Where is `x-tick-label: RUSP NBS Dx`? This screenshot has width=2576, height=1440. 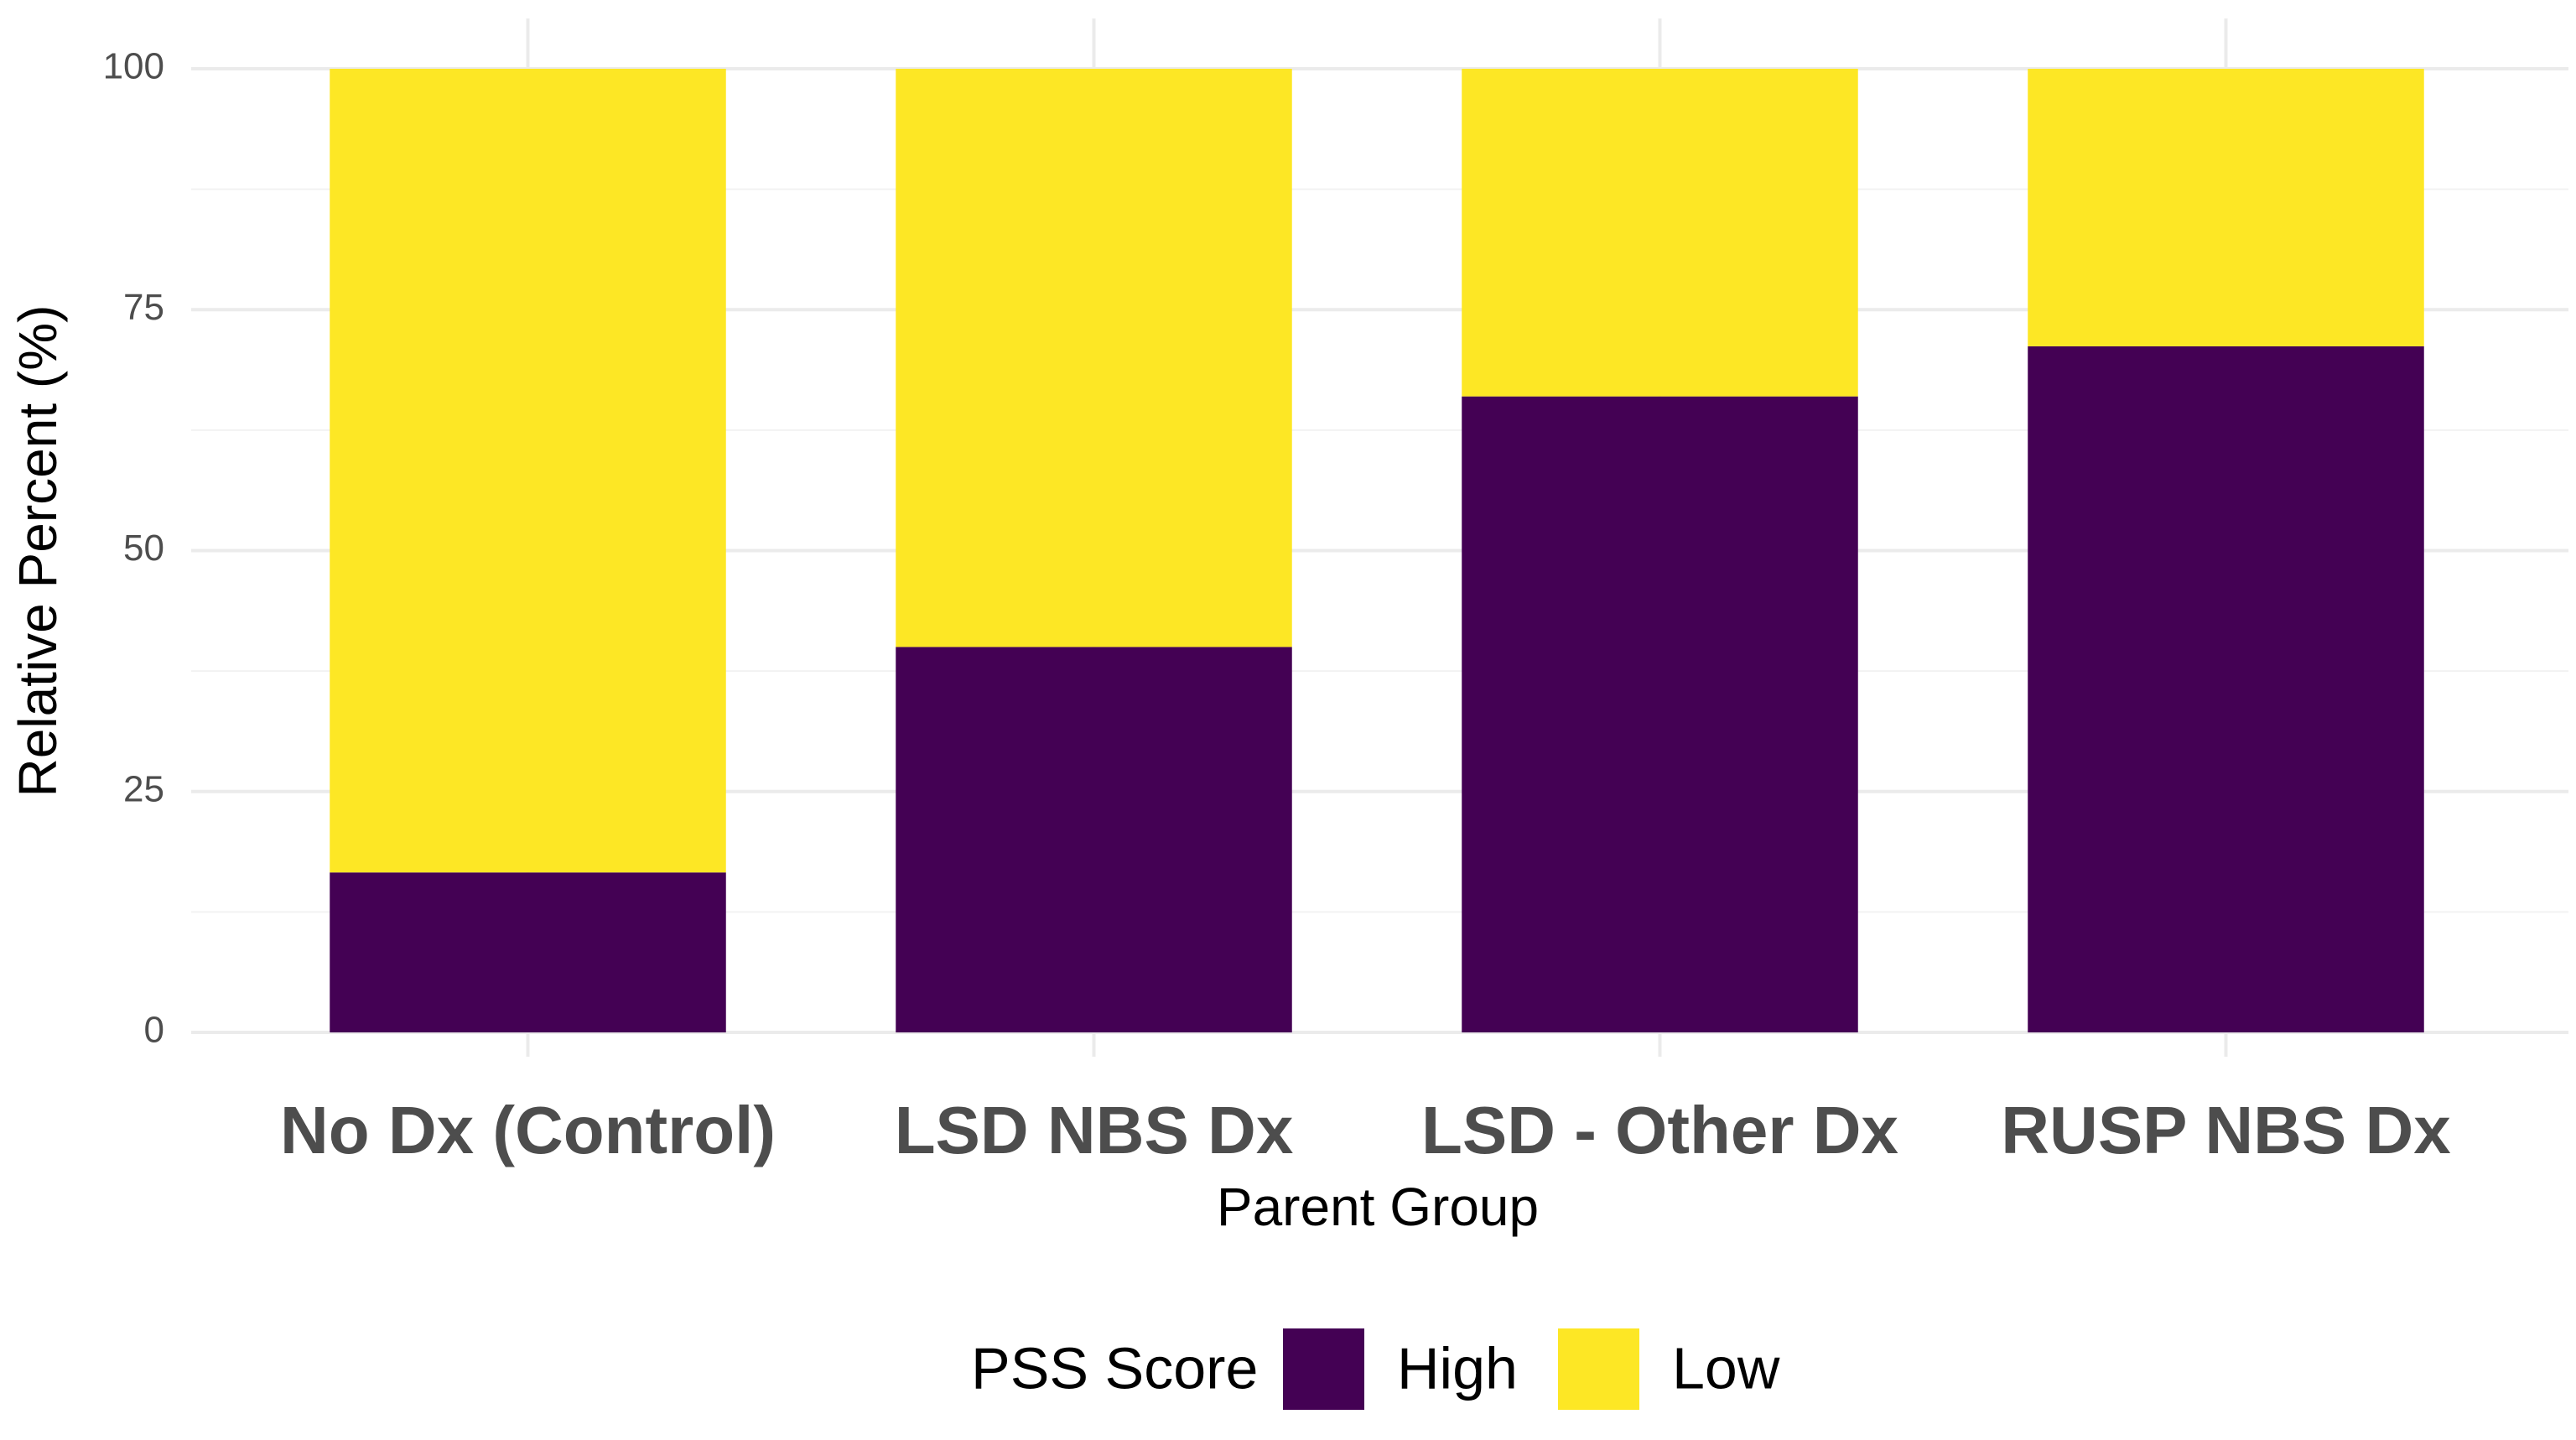 x-tick-label: RUSP NBS Dx is located at coordinates (2225, 1130).